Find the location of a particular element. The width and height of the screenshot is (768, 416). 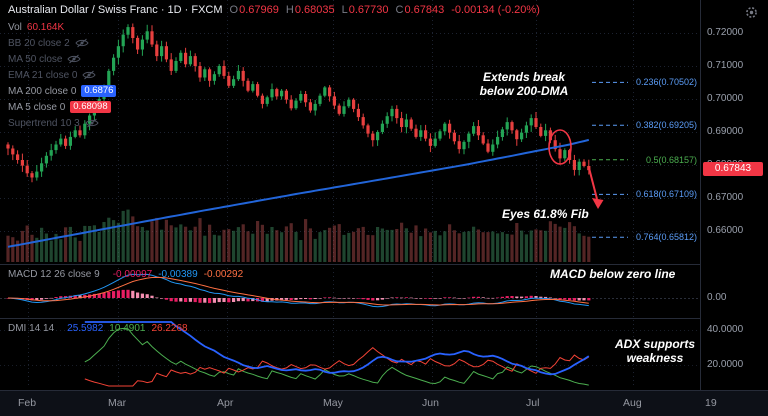

indicator-row-bb-20-close-2: BB 20 close 2 is located at coordinates (48, 43).